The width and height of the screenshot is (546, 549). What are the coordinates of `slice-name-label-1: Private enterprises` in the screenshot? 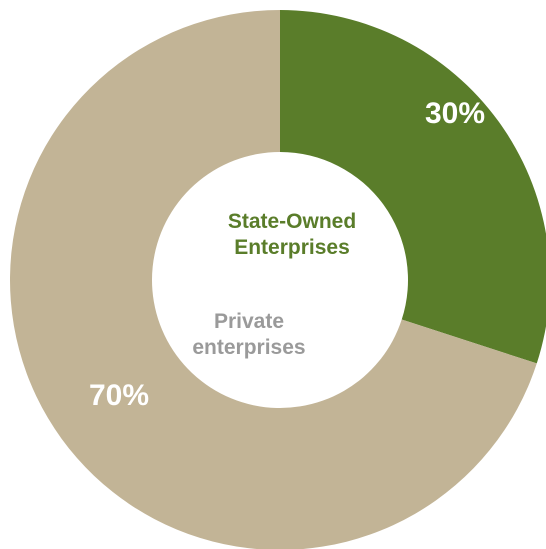 It's located at (248, 334).